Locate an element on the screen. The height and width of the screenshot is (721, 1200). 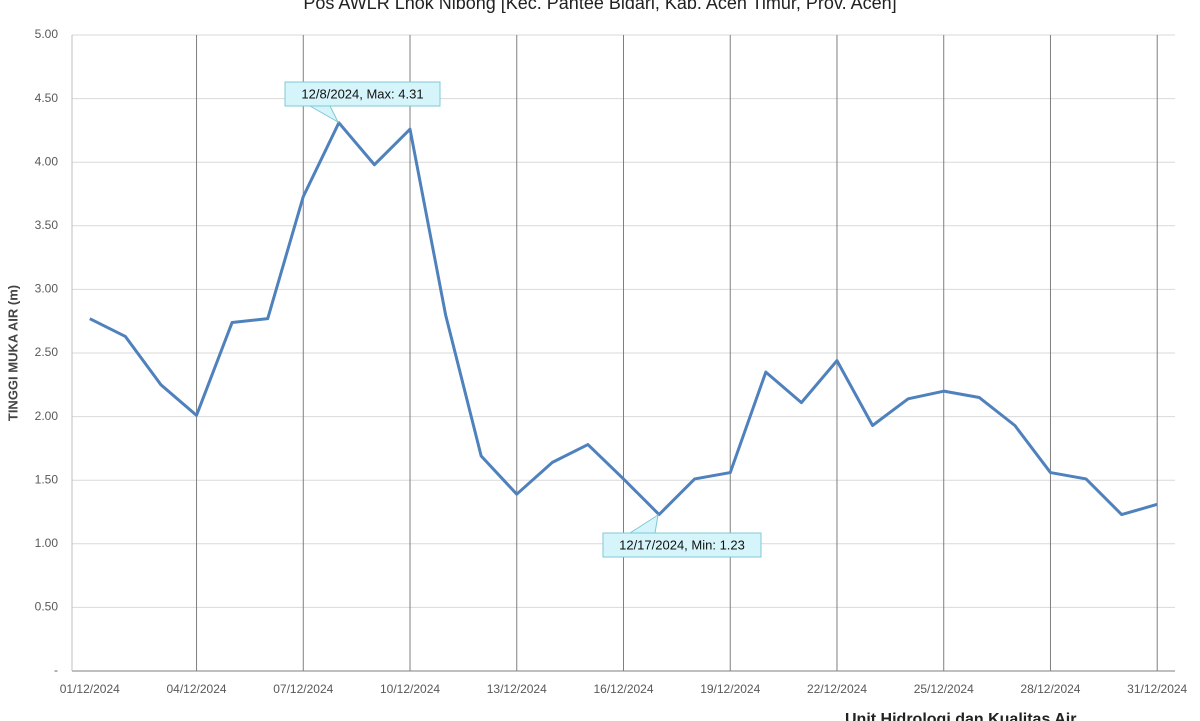
callout-text: 12/8/2024, Max: 4.31 is located at coordinates (362, 93).